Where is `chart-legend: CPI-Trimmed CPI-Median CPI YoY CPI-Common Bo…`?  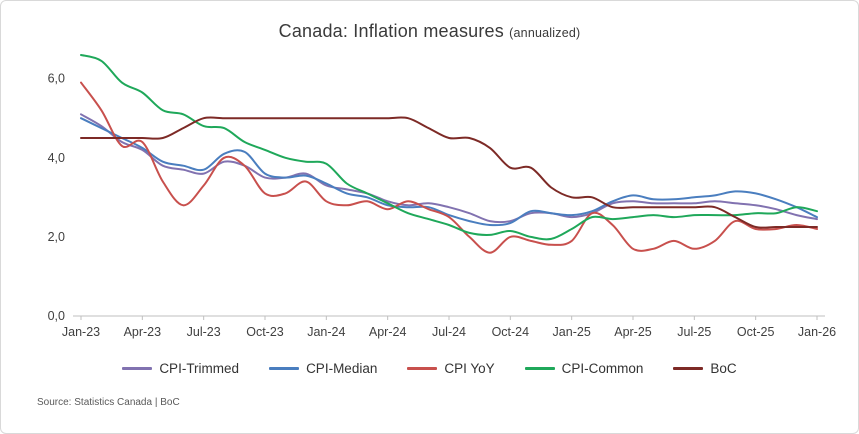
chart-legend: CPI-Trimmed CPI-Median CPI YoY CPI-Common Bo… is located at coordinates (429, 368).